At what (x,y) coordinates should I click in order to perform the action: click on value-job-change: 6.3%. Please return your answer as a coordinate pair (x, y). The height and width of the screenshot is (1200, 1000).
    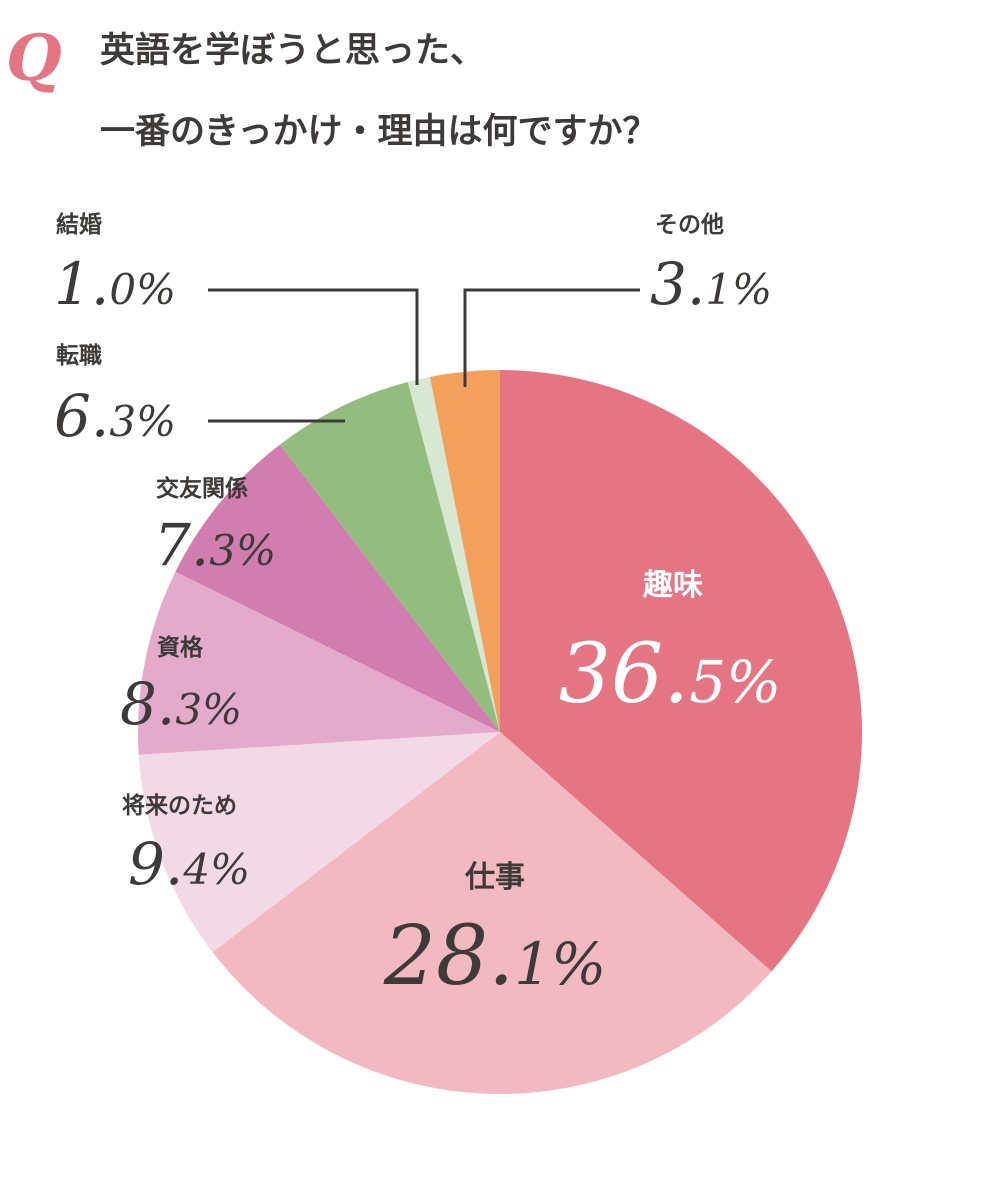
    Looking at the image, I should click on (115, 416).